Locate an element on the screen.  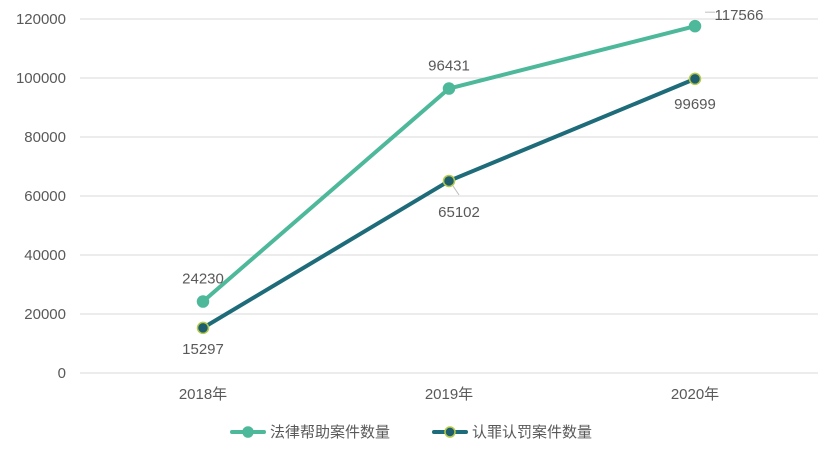
data-label: 15297 is located at coordinates (203, 349).